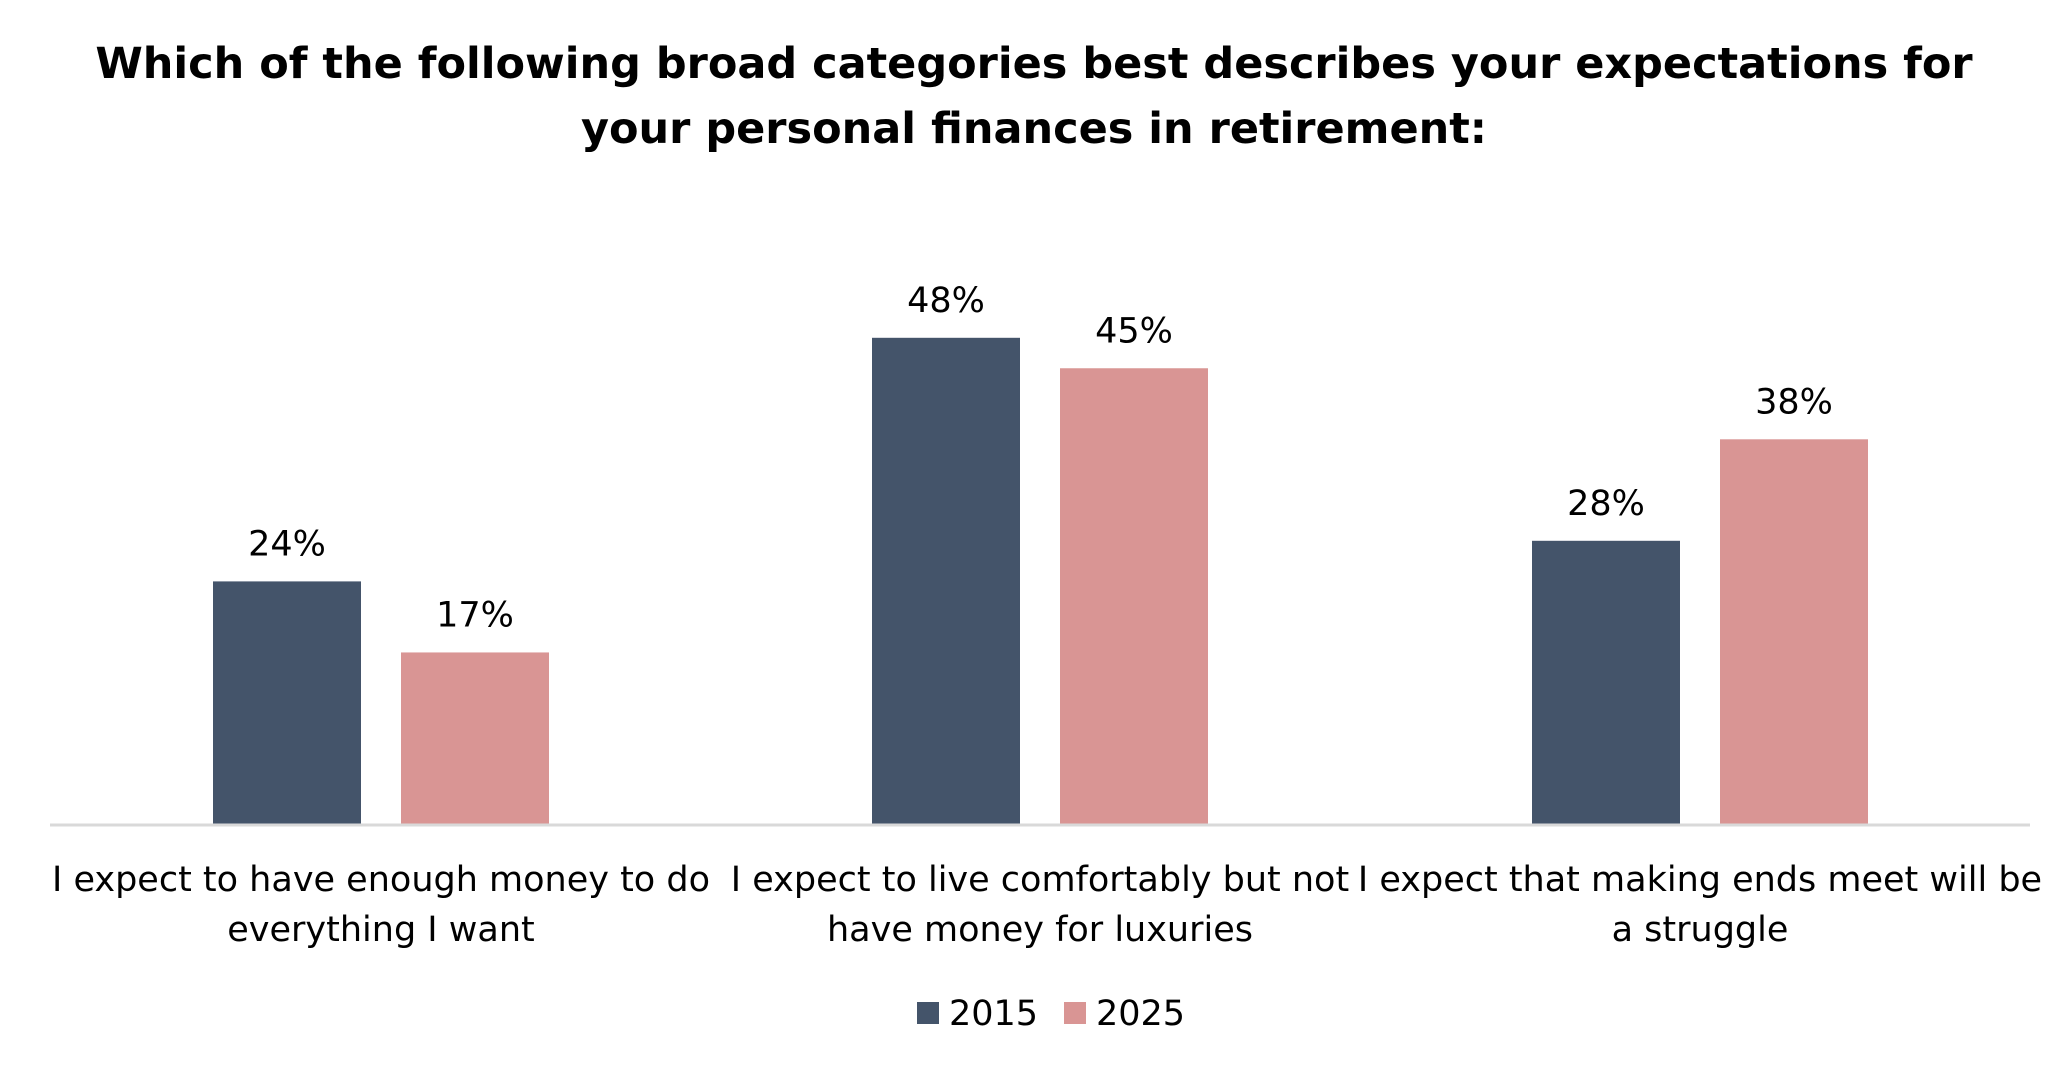 This screenshot has width=2069, height=1083. Describe the element at coordinates (1140, 1014) in the screenshot. I see `legend-label-2025: 2025` at that location.